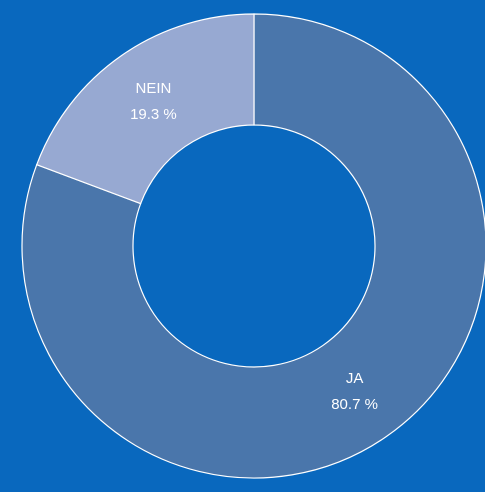  I want to click on segment-value-label: 80.7 %, so click(354, 404).